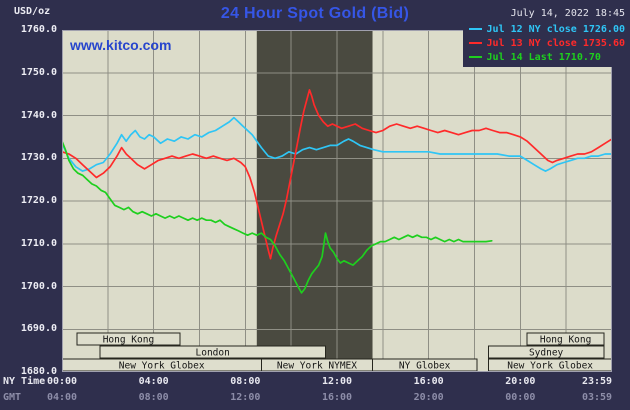 The image size is (630, 410). I want to click on x-axis-tick-nytime: 16:00, so click(428, 381).